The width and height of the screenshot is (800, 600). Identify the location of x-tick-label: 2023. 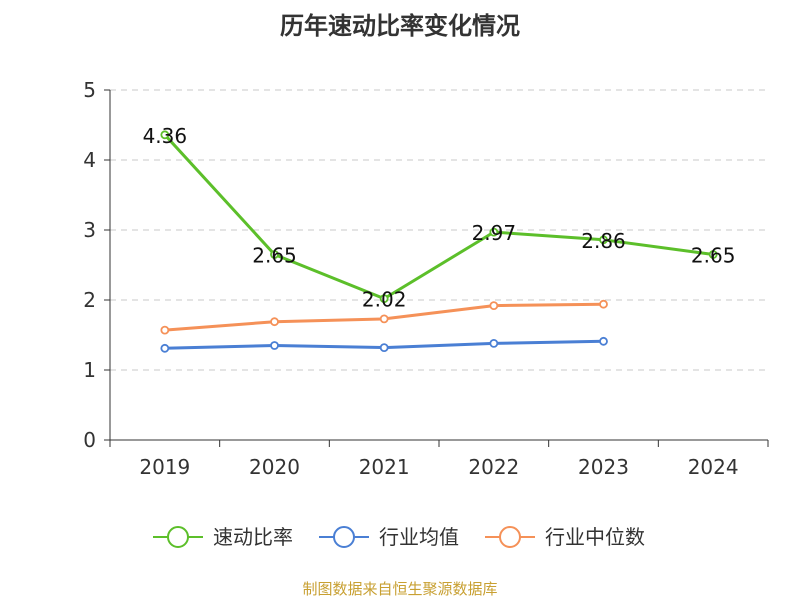
(603, 467).